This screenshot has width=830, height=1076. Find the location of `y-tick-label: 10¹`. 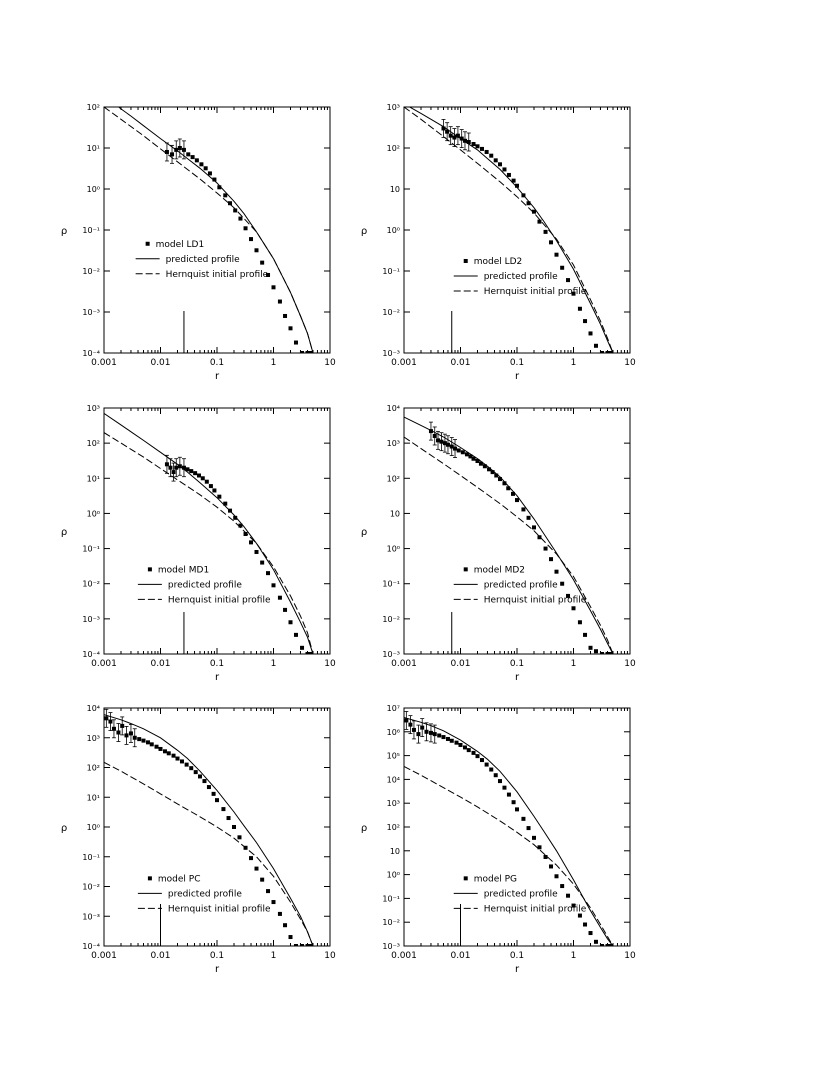

y-tick-label: 10¹ is located at coordinates (93, 148).